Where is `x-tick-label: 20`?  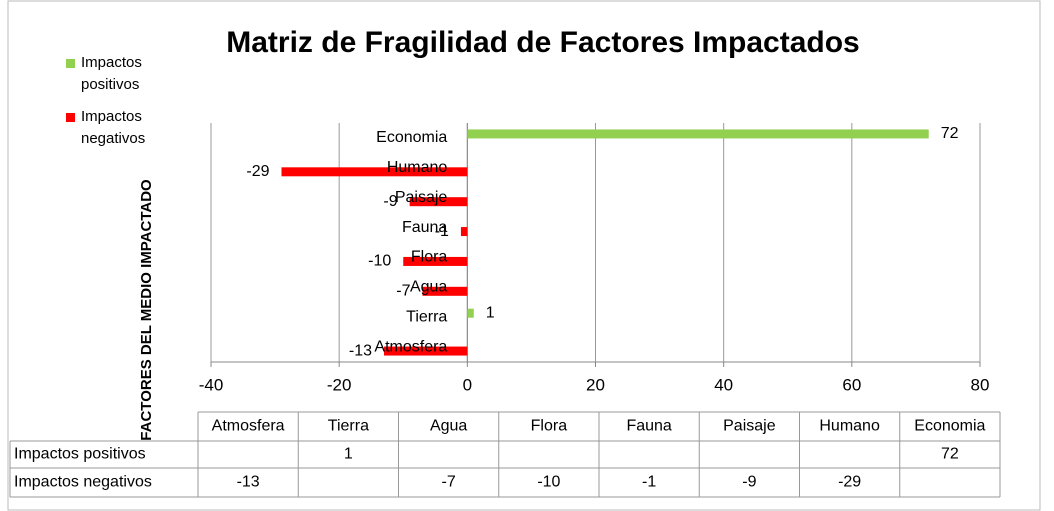
x-tick-label: 20 is located at coordinates (595, 384).